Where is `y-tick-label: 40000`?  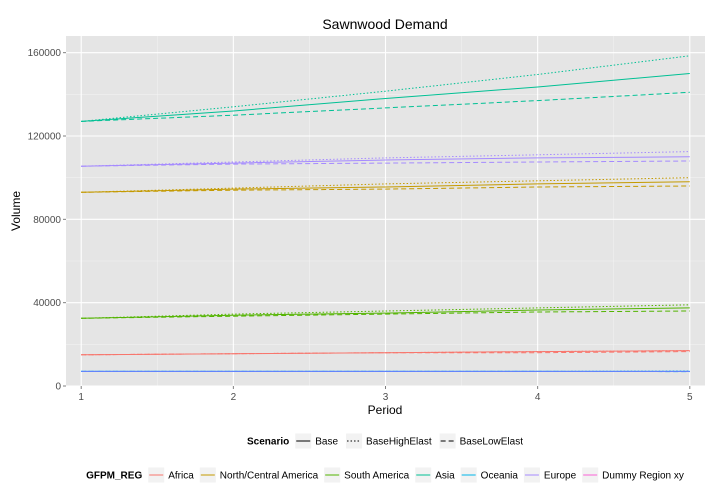
y-tick-label: 40000 is located at coordinates (47, 303).